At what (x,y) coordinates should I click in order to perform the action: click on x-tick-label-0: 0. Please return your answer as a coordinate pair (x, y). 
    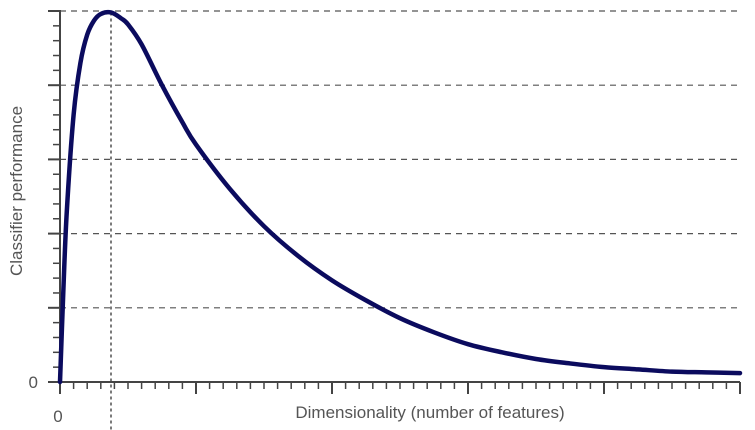
    Looking at the image, I should click on (57, 416).